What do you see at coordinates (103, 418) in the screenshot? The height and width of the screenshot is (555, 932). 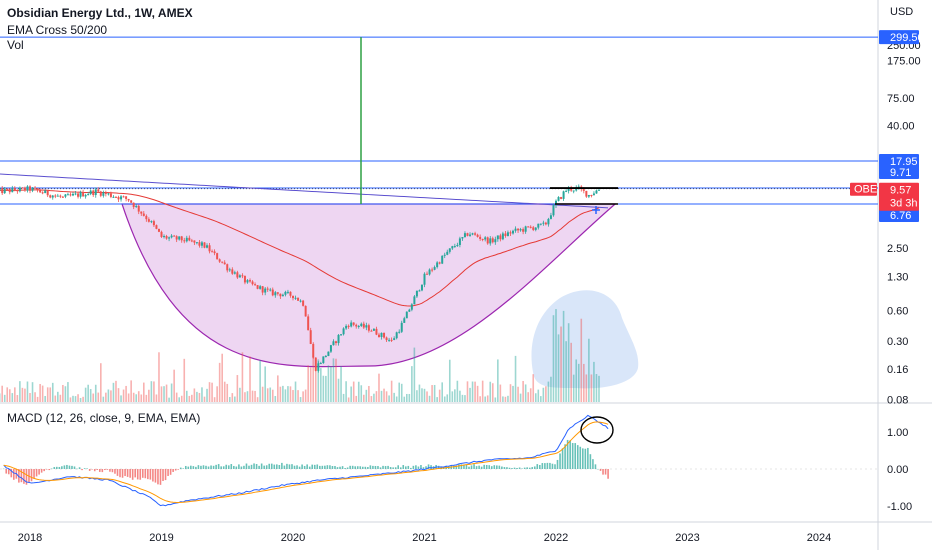 I see `macd-title: MACD (12, 26, close, 9, EMA, EMA)` at bounding box center [103, 418].